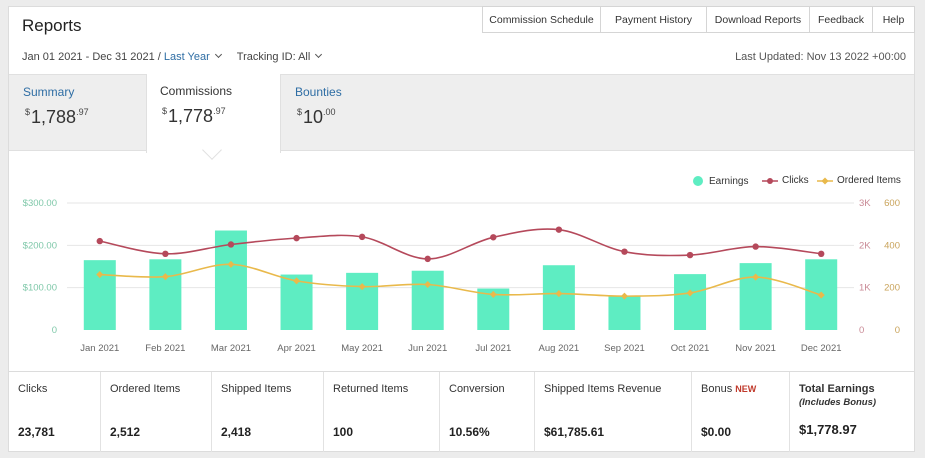  What do you see at coordinates (861, 330) in the screenshot?
I see `y-right-clicks-tick-label: 0` at bounding box center [861, 330].